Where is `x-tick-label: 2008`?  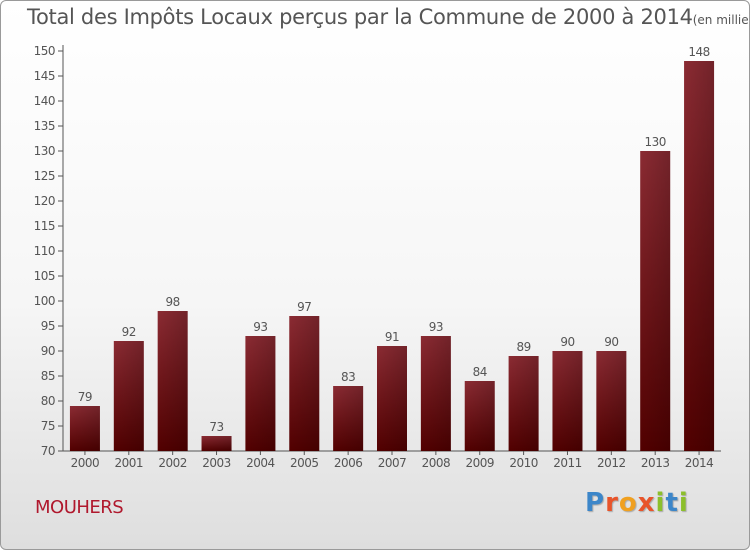 x-tick-label: 2008 is located at coordinates (436, 463).